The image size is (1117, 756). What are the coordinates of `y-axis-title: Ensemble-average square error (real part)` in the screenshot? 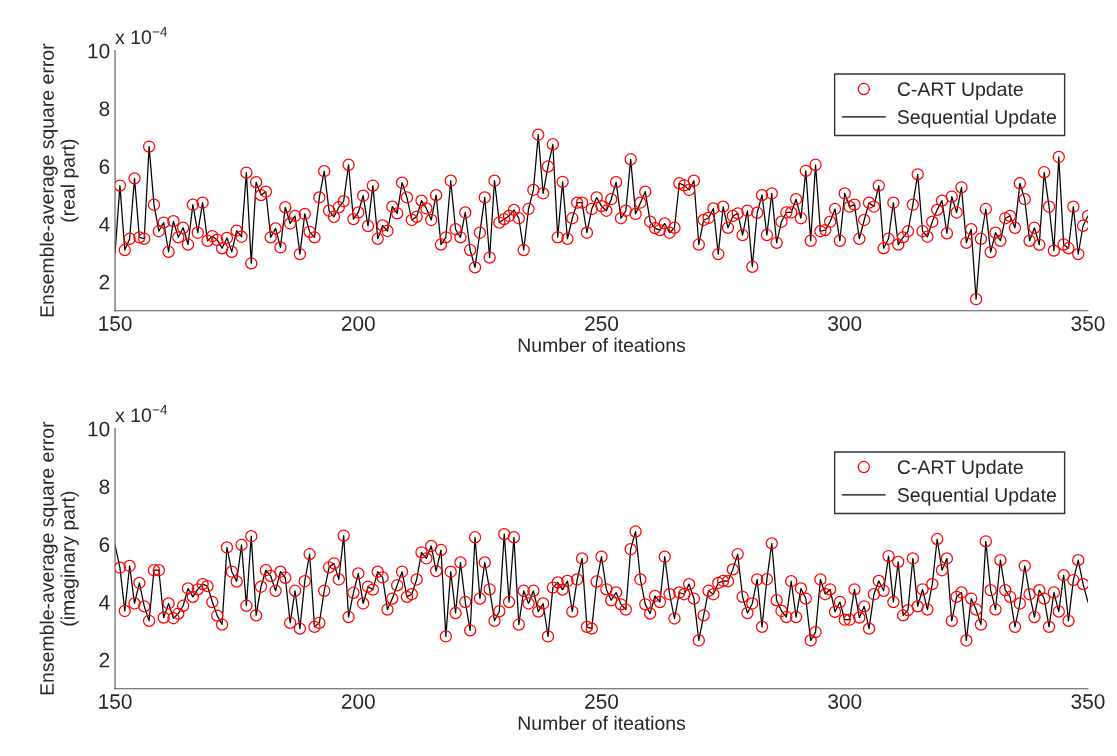 It's located at (59, 180).